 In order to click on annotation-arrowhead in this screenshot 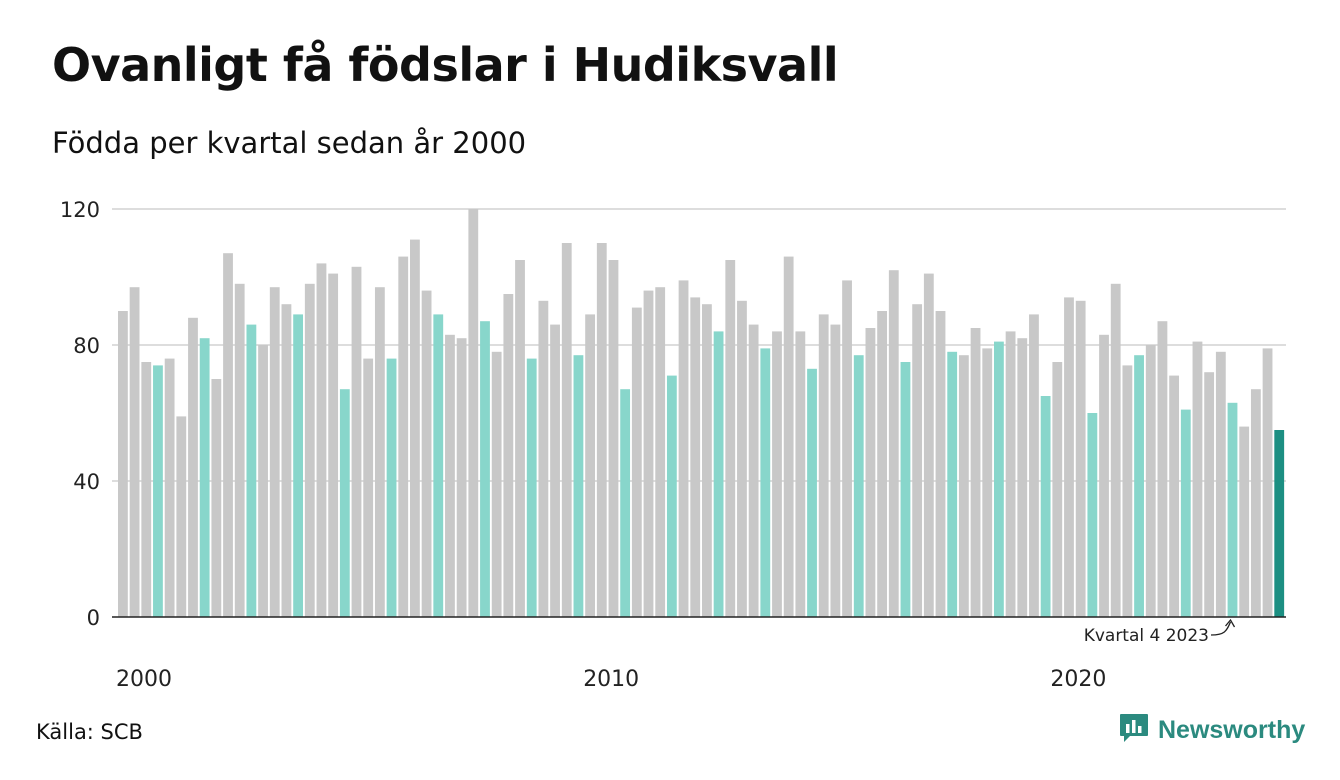, I will do `click(1230, 623)`.